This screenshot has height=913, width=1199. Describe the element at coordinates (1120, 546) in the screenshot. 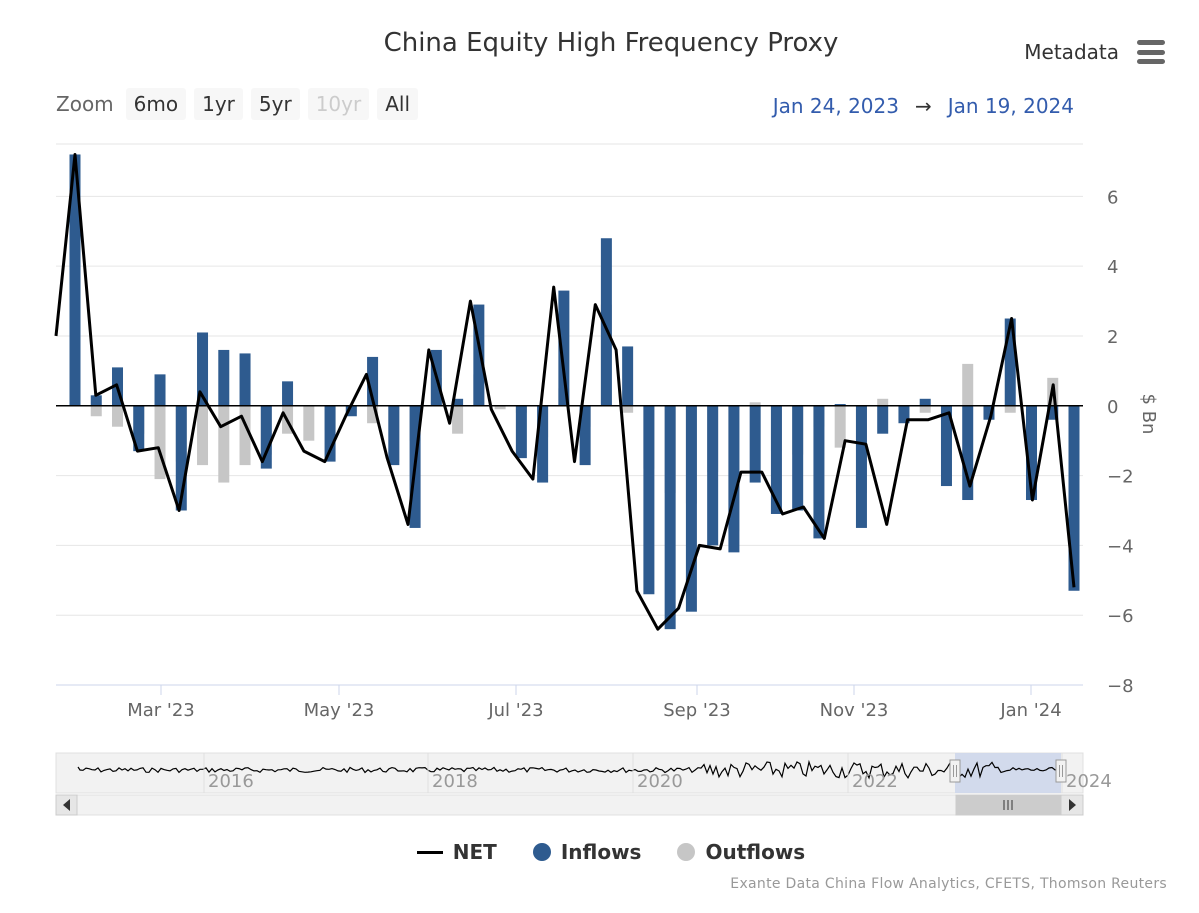

I see `y-tick-label: −4` at that location.